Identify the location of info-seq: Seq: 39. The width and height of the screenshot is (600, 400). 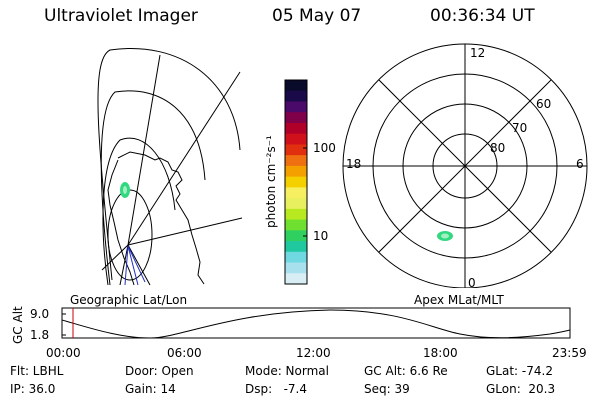
(387, 389).